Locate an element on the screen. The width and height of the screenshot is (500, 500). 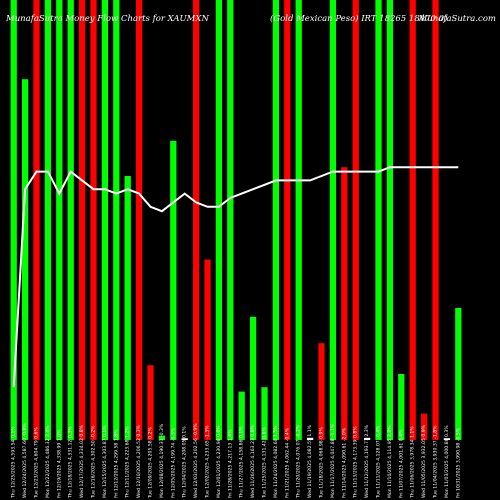
chart-title-right: (Gold Mexican Peso) IRT 18265 18470 0) is located at coordinates (359, 19).